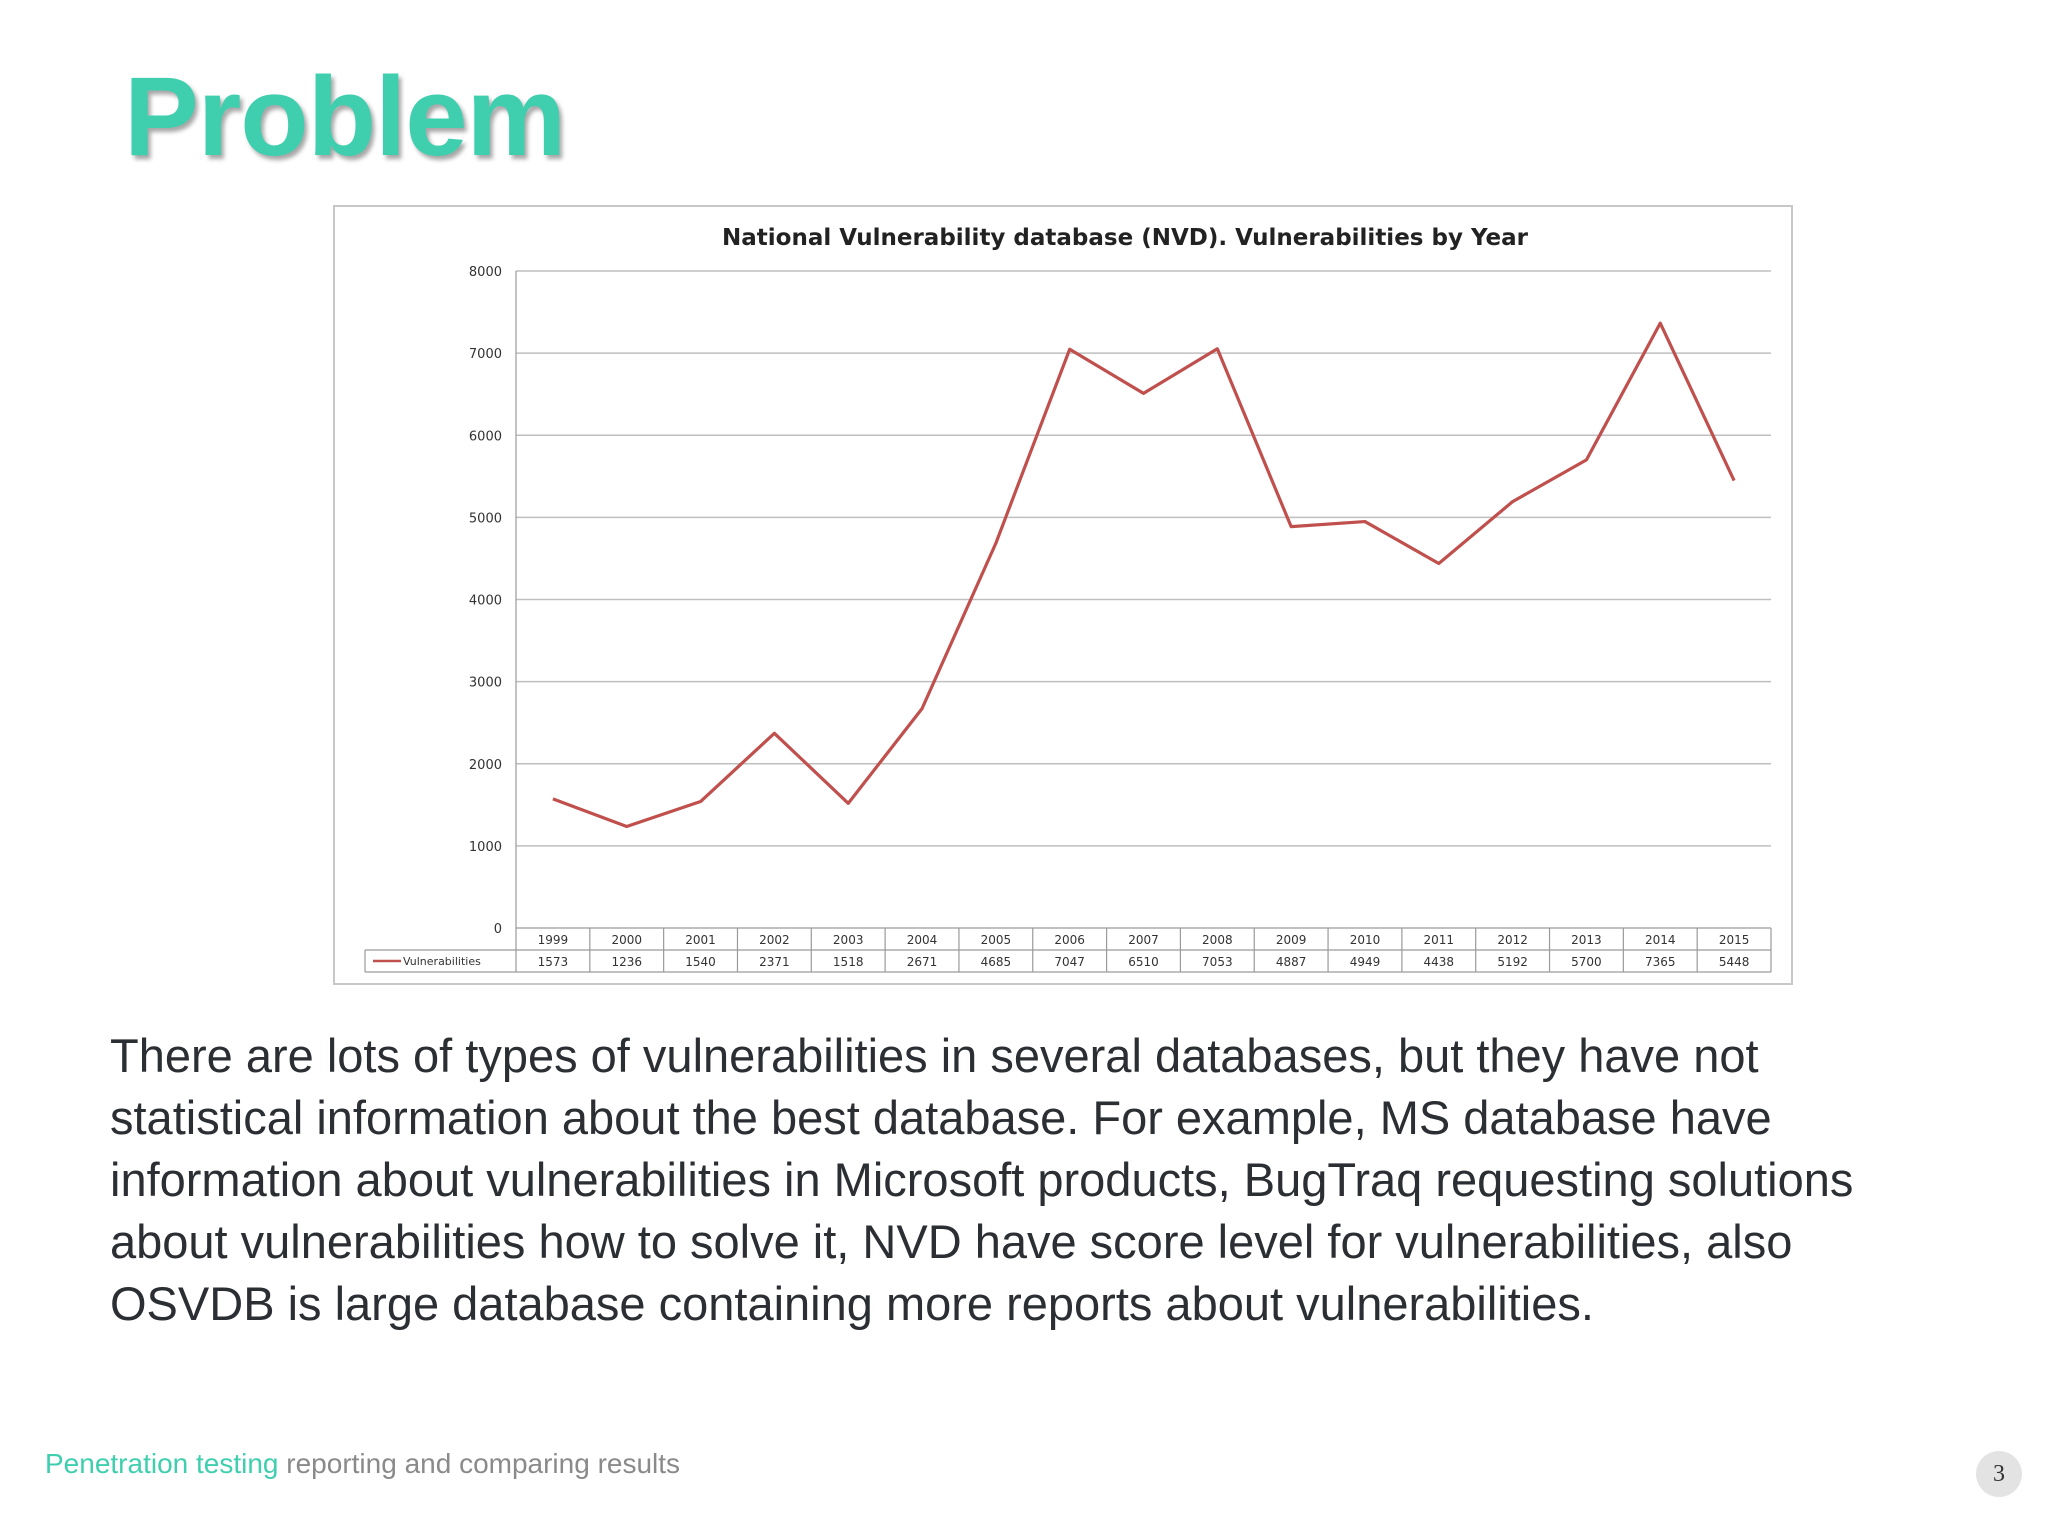  Describe the element at coordinates (442, 961) in the screenshot. I see `legend-label: Vulnerabilities` at that location.